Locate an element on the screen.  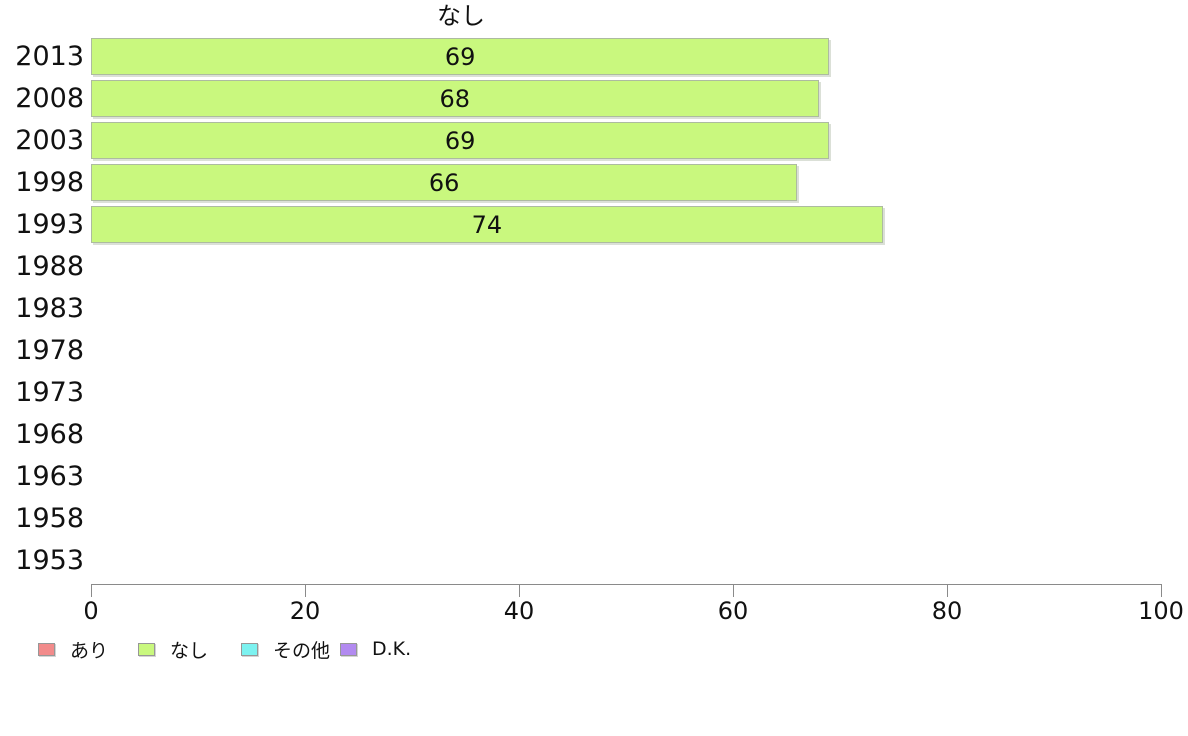
legend-item-1: あり is located at coordinates (73, 649).